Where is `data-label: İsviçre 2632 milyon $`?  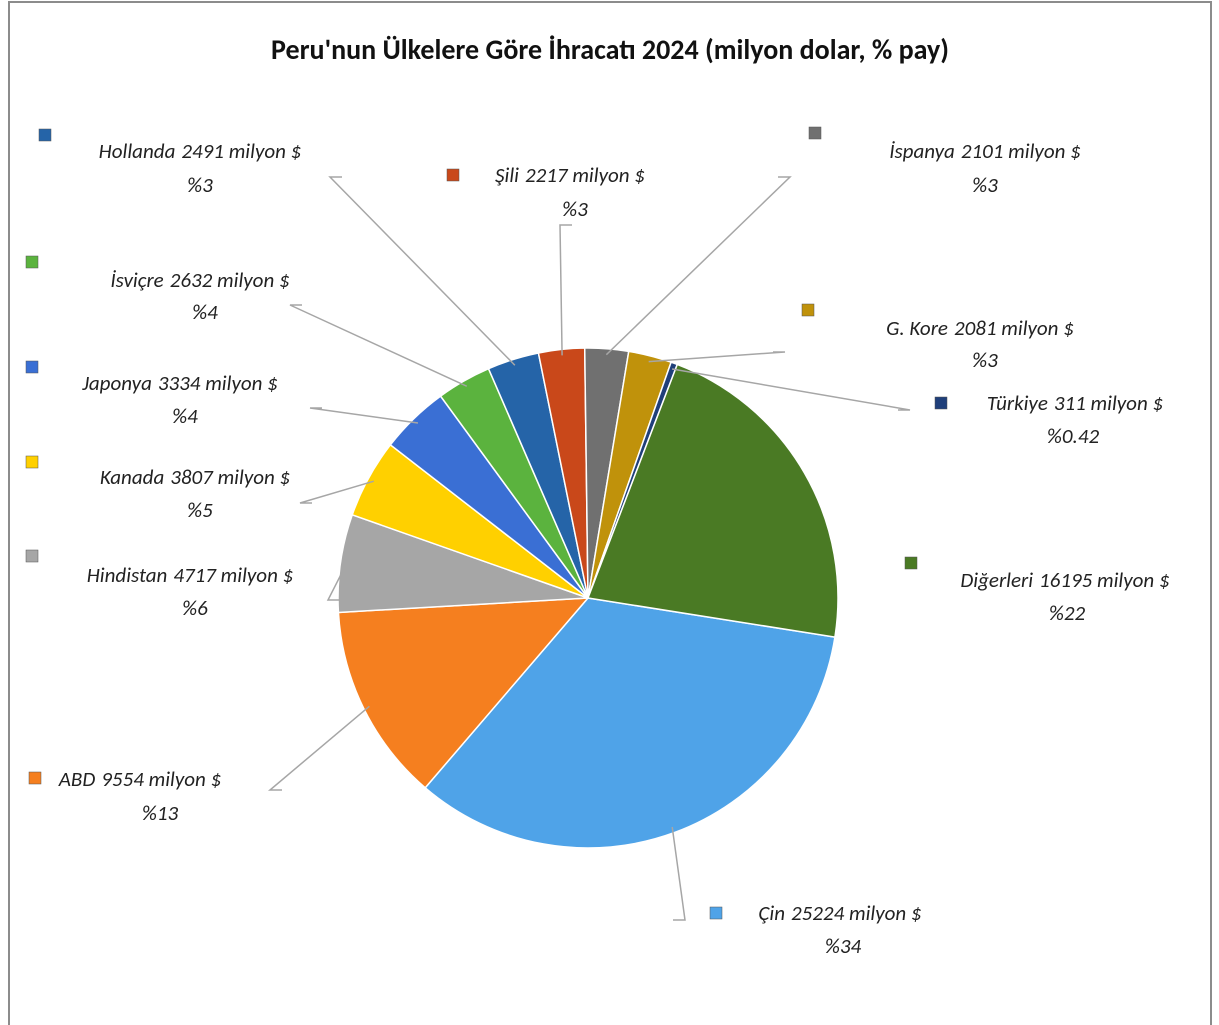
data-label: İsviçre 2632 milyon $ is located at coordinates (200, 280).